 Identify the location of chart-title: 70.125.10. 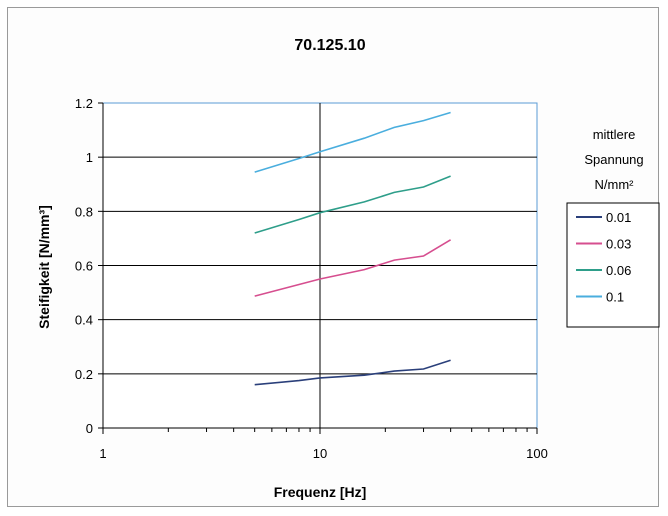
(329, 45).